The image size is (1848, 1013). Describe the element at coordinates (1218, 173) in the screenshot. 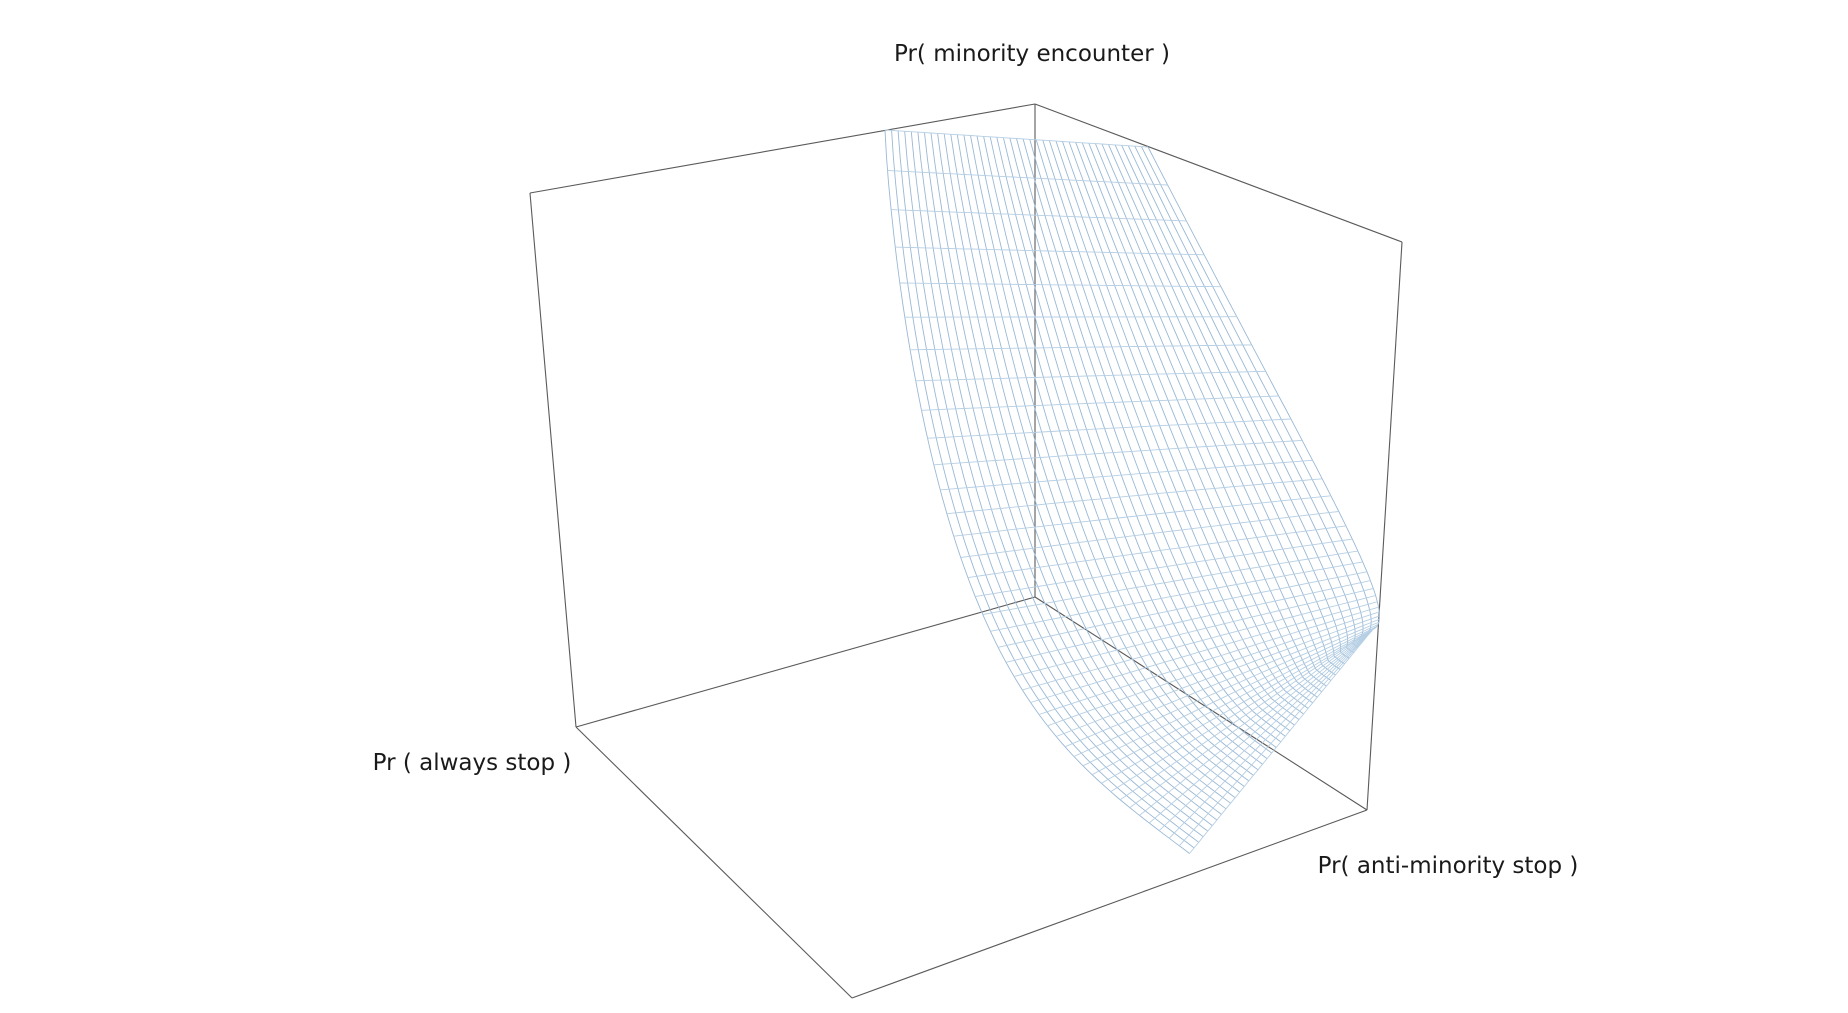

I see `box-edge-top-right` at that location.